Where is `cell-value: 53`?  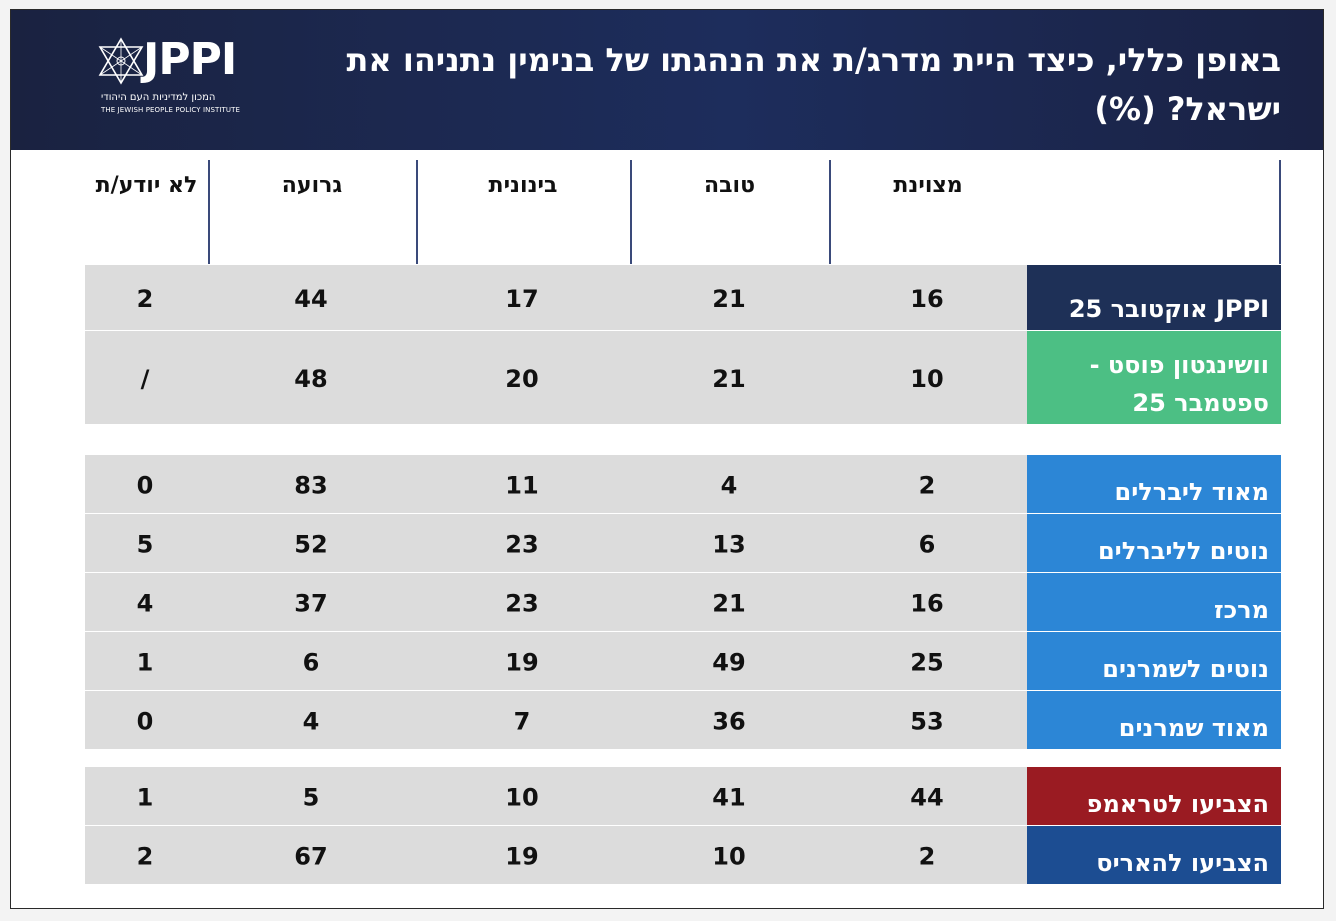 cell-value: 53 is located at coordinates (926, 722).